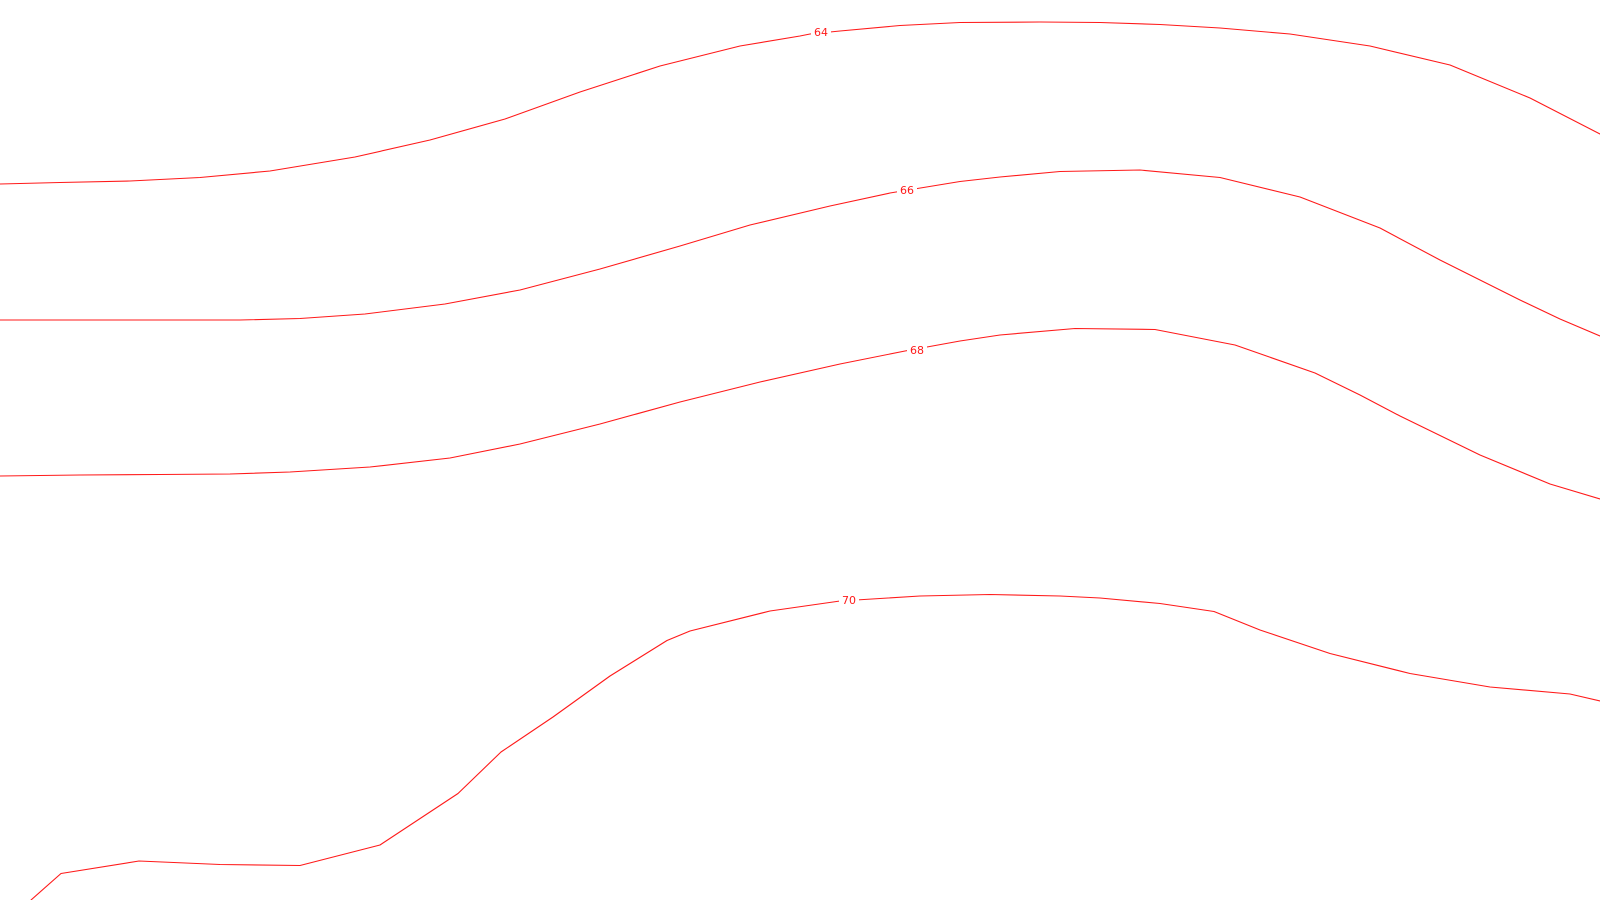 This screenshot has height=900, width=1600. I want to click on contour-label-66: 66, so click(907, 190).